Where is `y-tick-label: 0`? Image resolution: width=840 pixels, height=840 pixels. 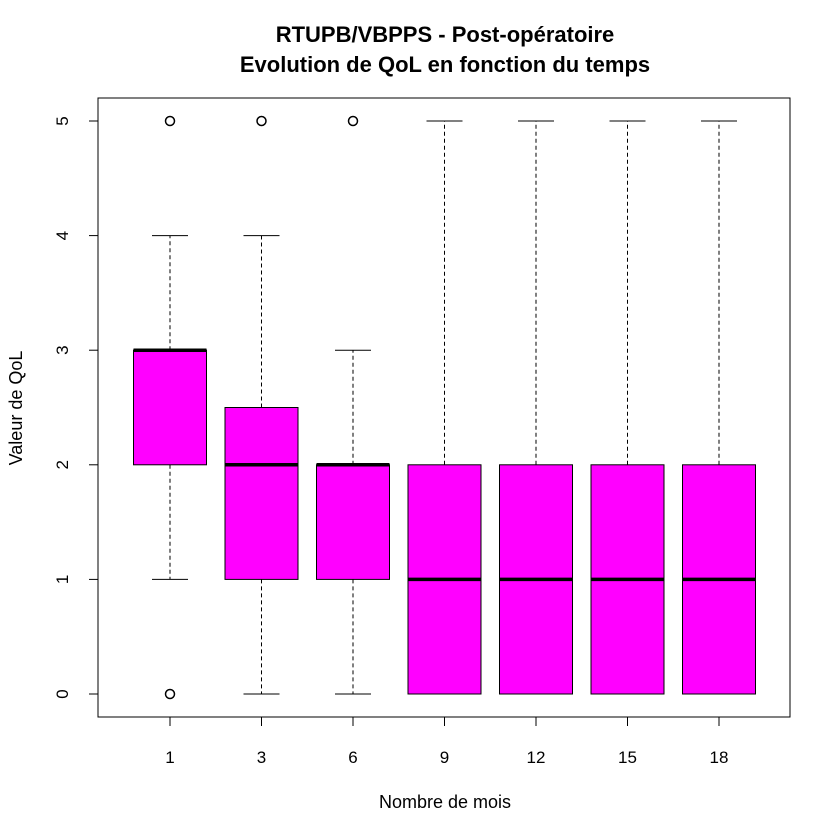
y-tick-label: 0 is located at coordinates (62, 693).